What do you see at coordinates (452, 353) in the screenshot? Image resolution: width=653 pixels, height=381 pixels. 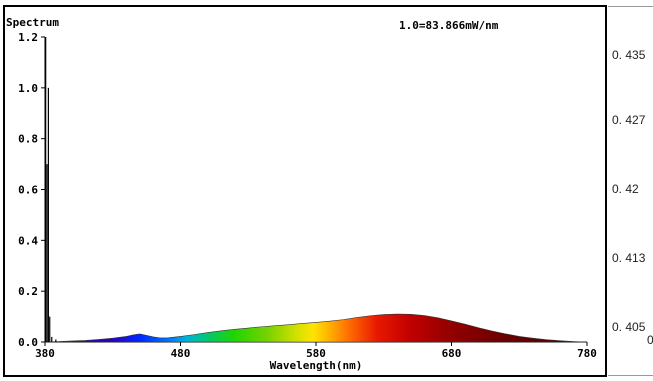 I see `x-tick-label: 680` at bounding box center [452, 353].